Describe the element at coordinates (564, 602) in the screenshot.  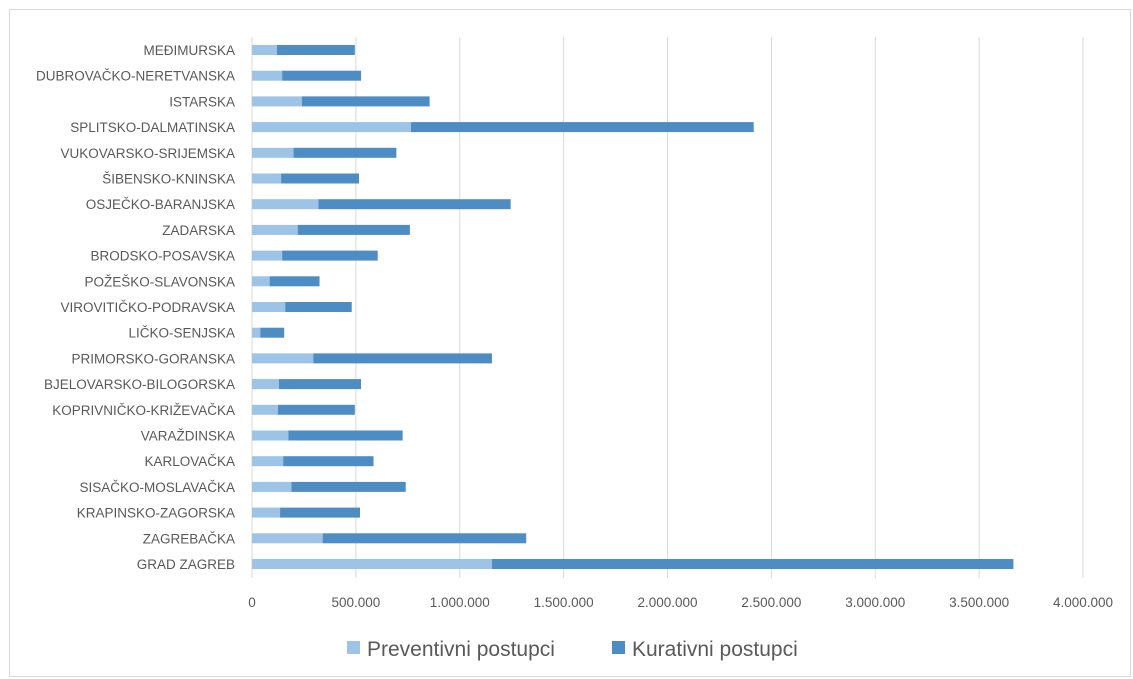
I see `x-tick-label: 1.500.000` at that location.